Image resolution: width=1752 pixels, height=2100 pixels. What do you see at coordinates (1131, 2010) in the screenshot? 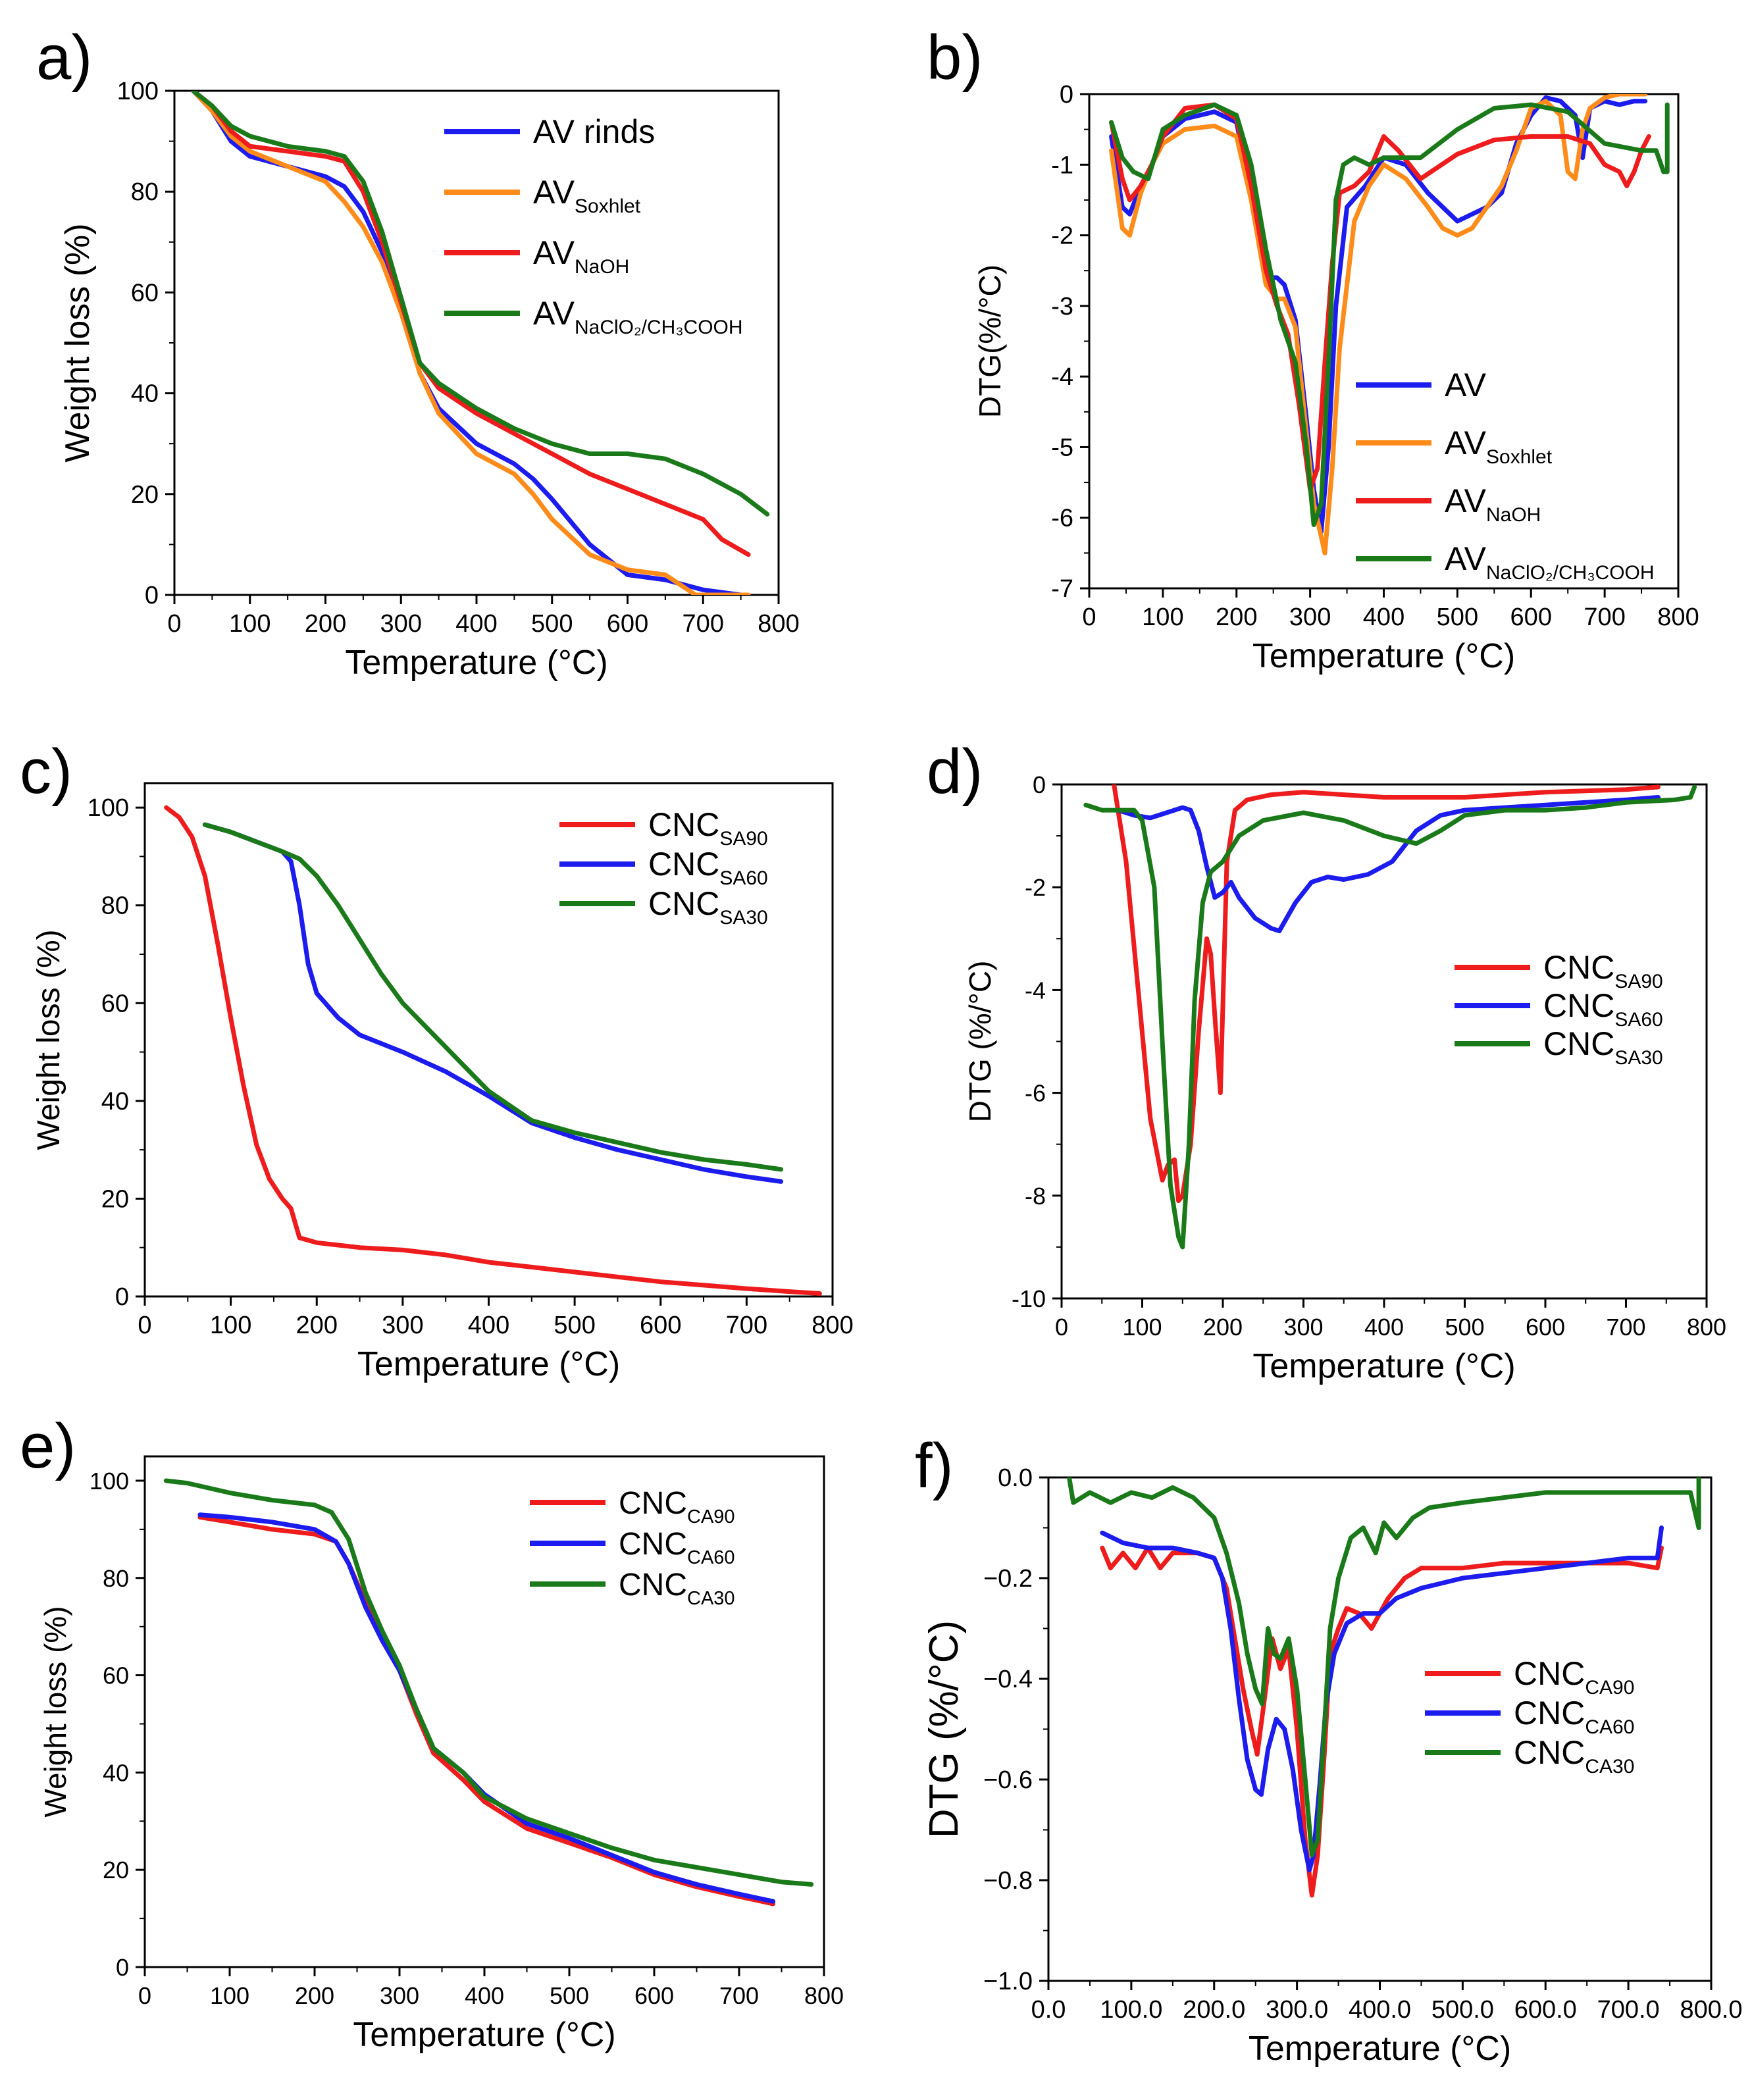
I see `x-tick-label: 100.0` at bounding box center [1131, 2010].